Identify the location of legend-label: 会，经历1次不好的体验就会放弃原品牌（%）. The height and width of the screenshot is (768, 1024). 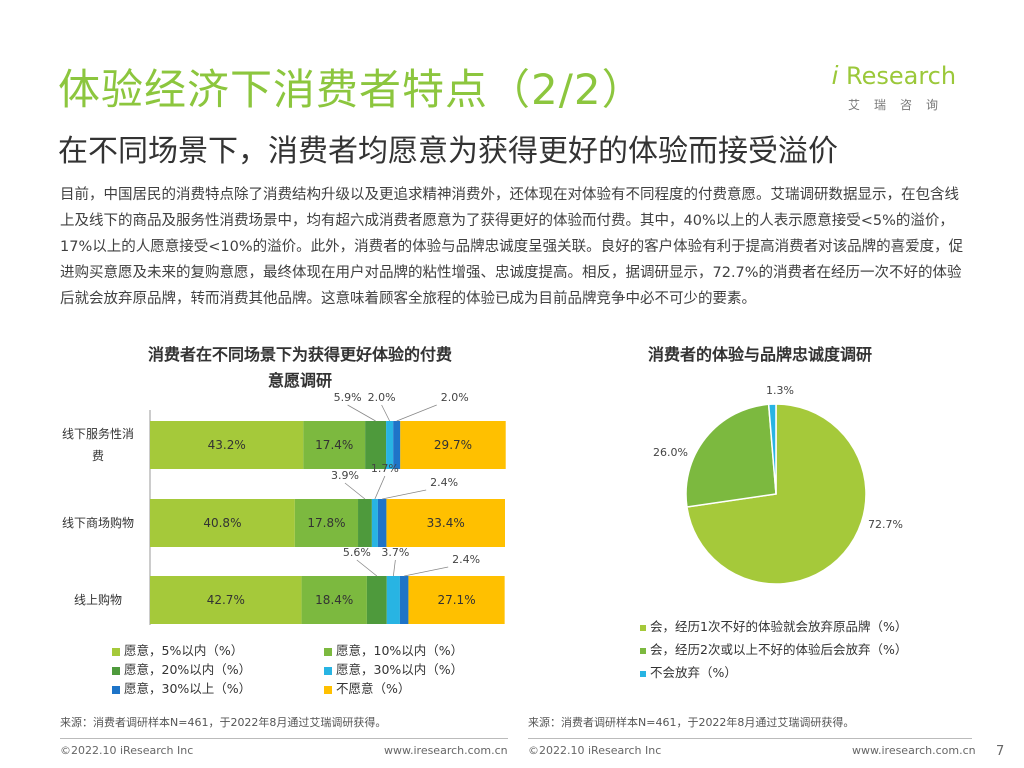
(779, 626).